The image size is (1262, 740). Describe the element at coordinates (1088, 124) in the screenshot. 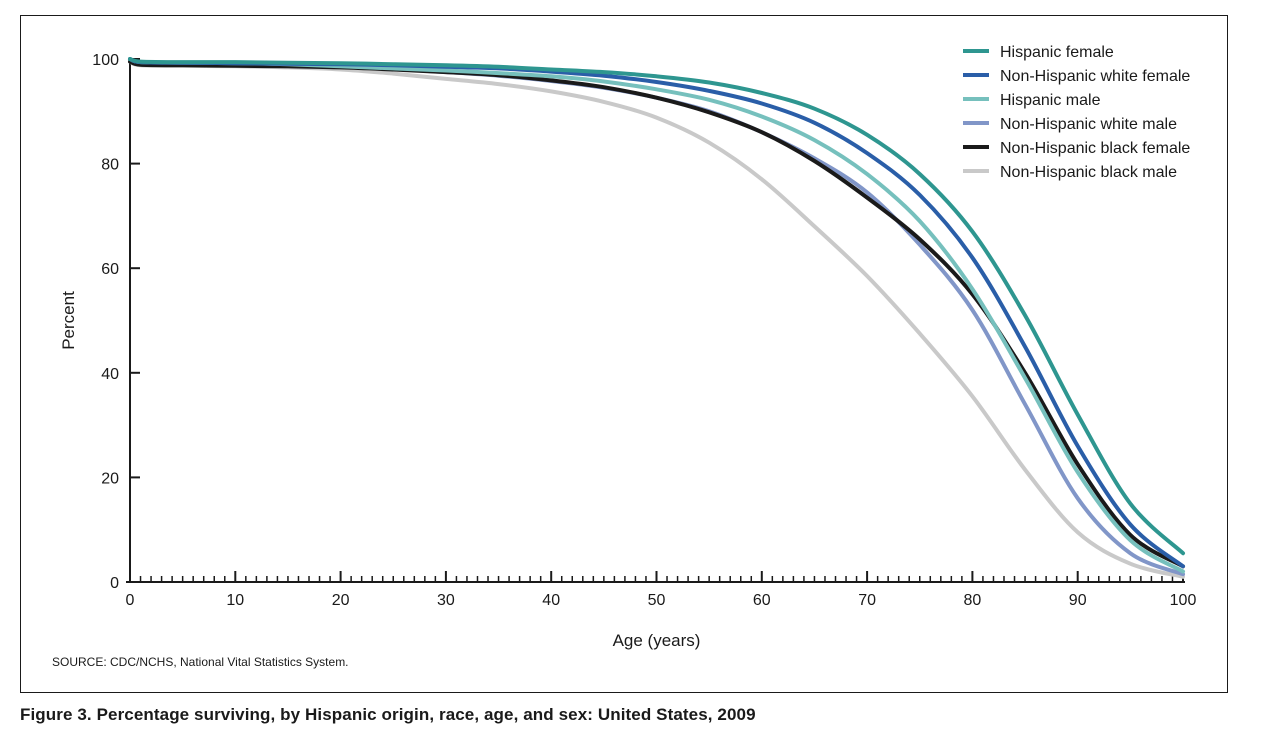

I see `legend-label-non-hispanic-white-male: Non-Hispanic white male` at that location.